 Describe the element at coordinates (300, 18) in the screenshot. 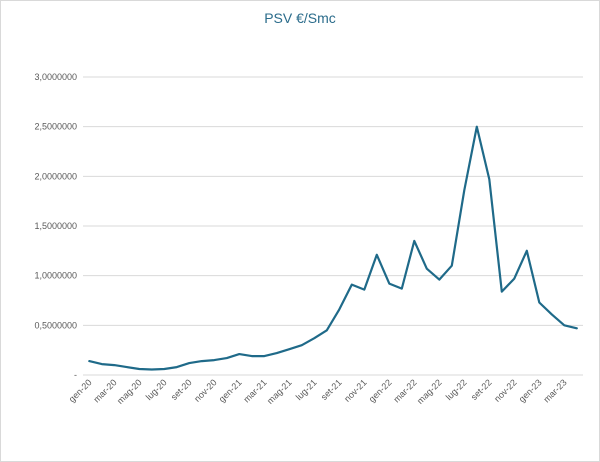

I see `chart-title: PSV €/Smc` at that location.